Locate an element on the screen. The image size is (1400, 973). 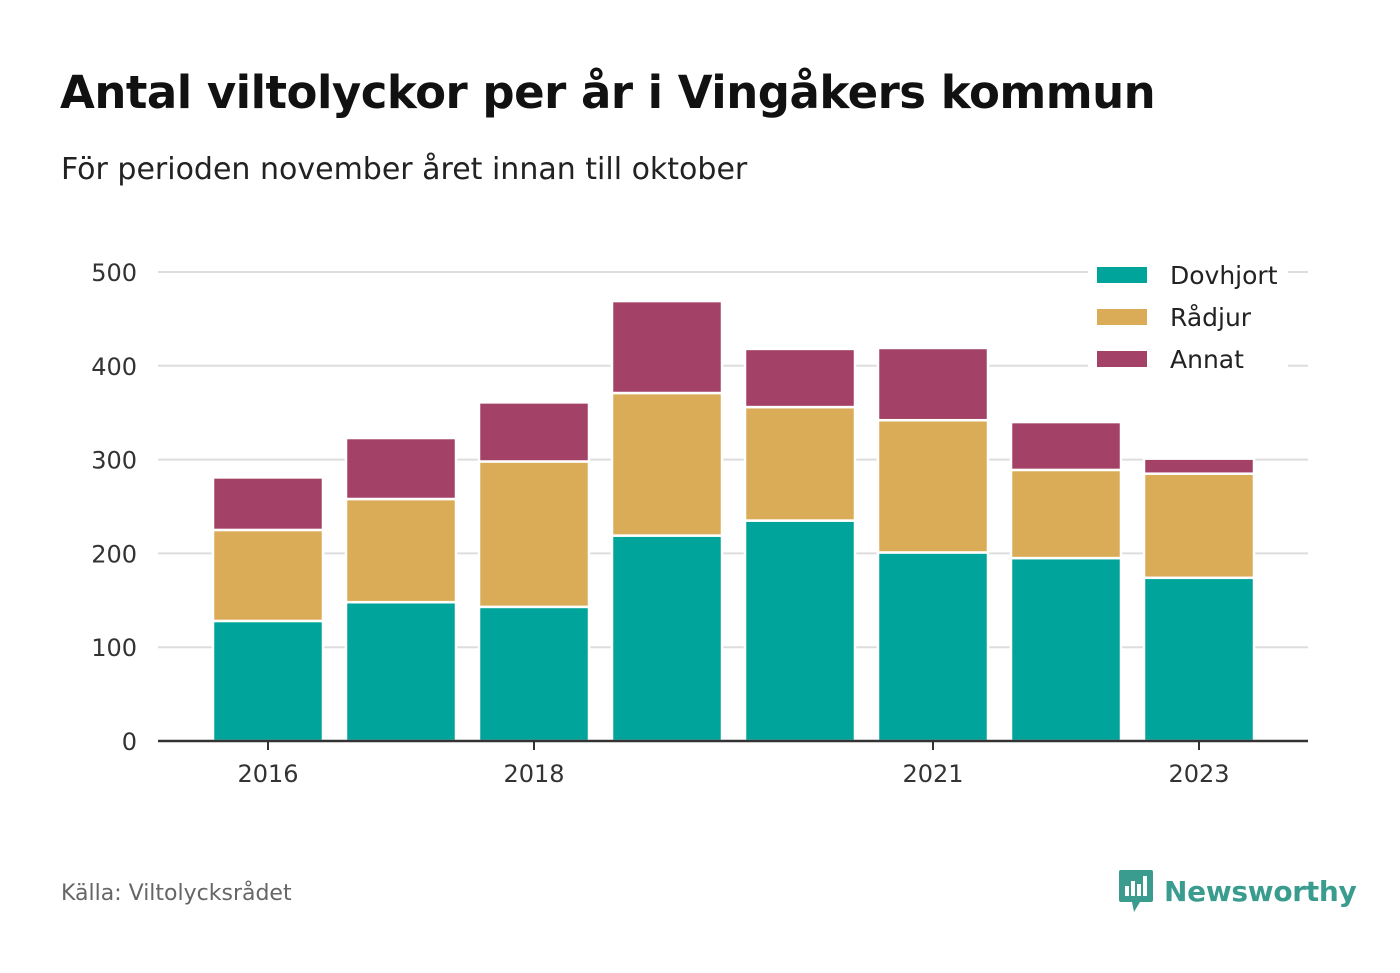
y-tick-label: 0 is located at coordinates (129, 742).